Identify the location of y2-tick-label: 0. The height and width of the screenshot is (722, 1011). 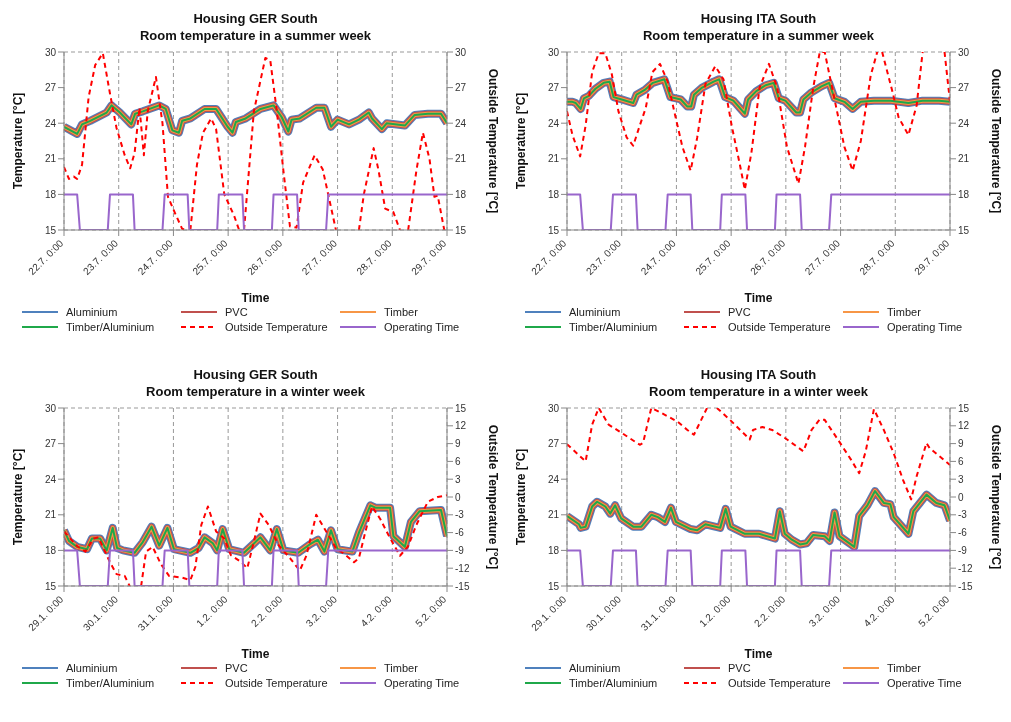
(458, 497).